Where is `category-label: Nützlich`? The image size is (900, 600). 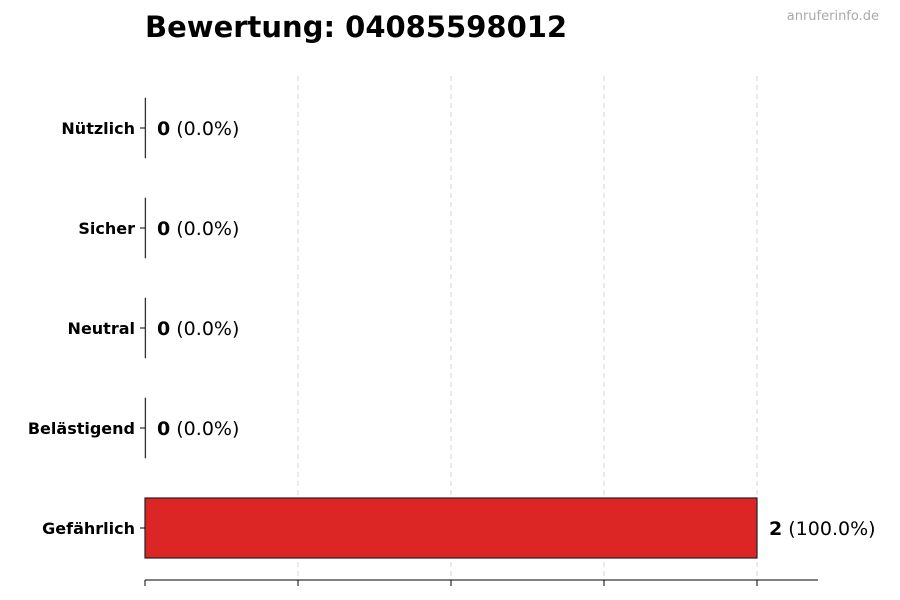
category-label: Nützlich is located at coordinates (98, 128).